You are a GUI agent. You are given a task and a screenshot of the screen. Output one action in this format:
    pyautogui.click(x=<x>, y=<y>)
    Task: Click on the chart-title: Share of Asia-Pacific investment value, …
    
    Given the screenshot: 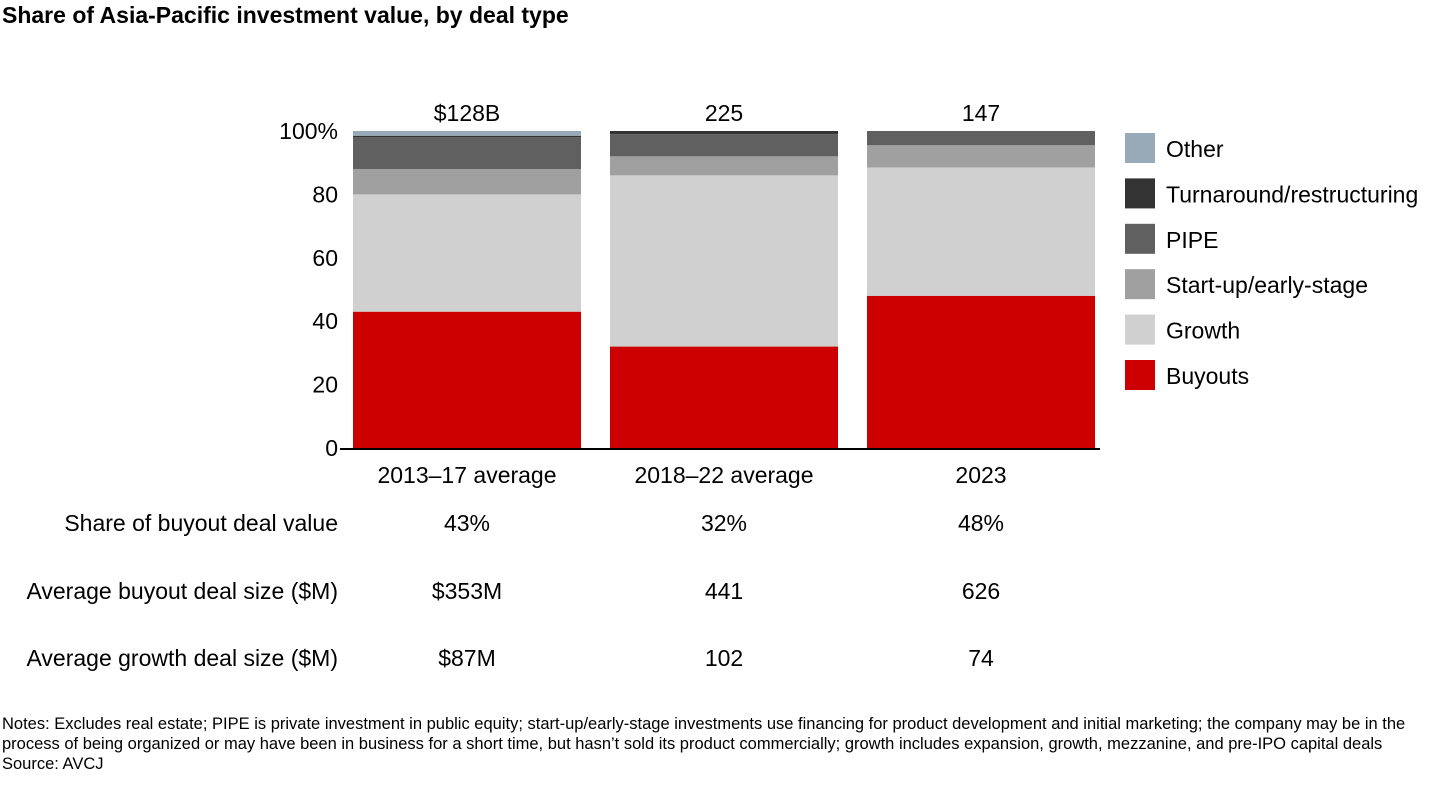 What is the action you would take?
    pyautogui.click(x=285, y=15)
    